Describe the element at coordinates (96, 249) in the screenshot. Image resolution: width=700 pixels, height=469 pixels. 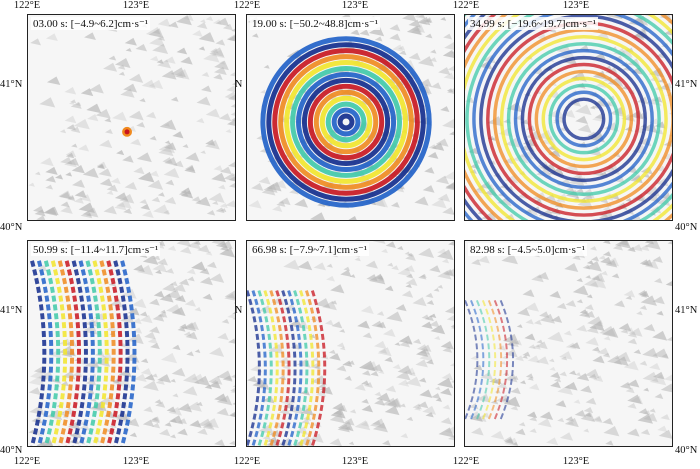
I see `panel-label: 50.99 s: [−11.4~11.7]cm·s⁻¹` at that location.